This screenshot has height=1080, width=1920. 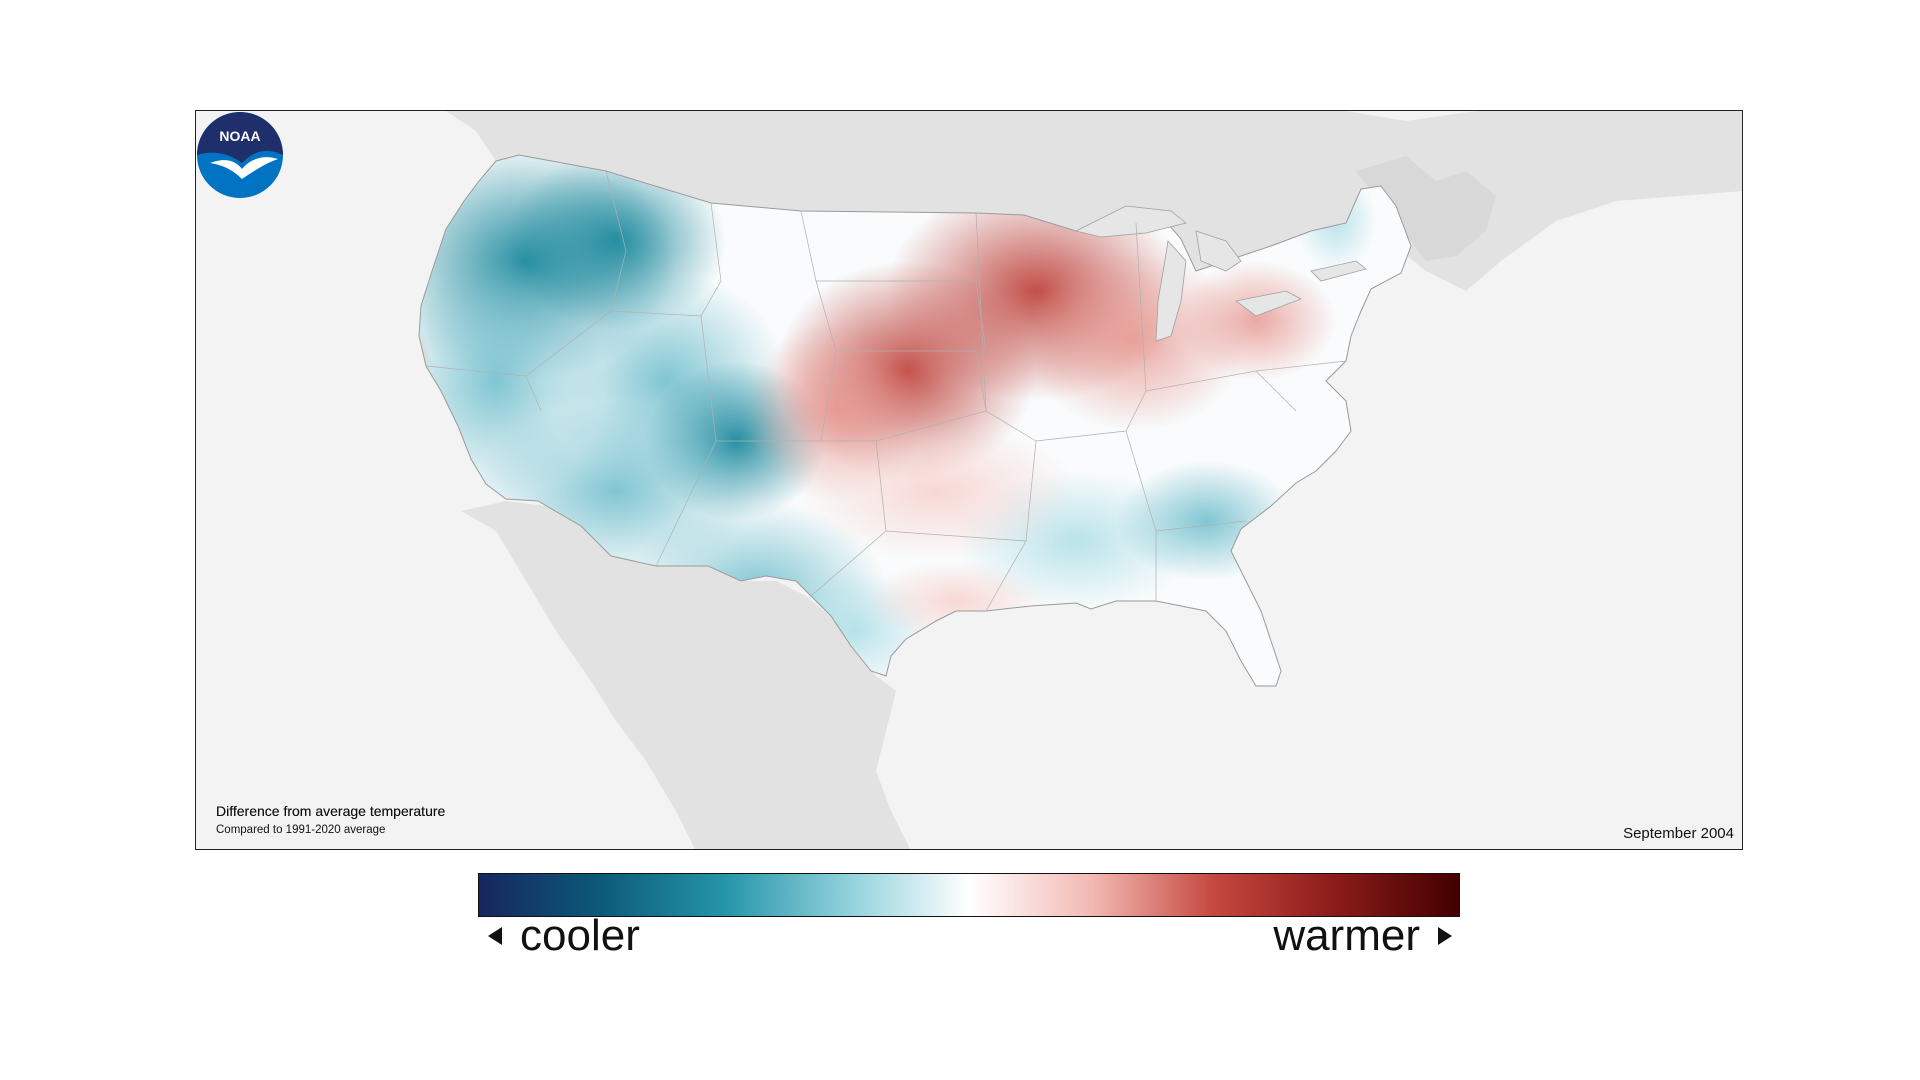 I want to click on noaa-logo: NOAA, so click(x=240, y=155).